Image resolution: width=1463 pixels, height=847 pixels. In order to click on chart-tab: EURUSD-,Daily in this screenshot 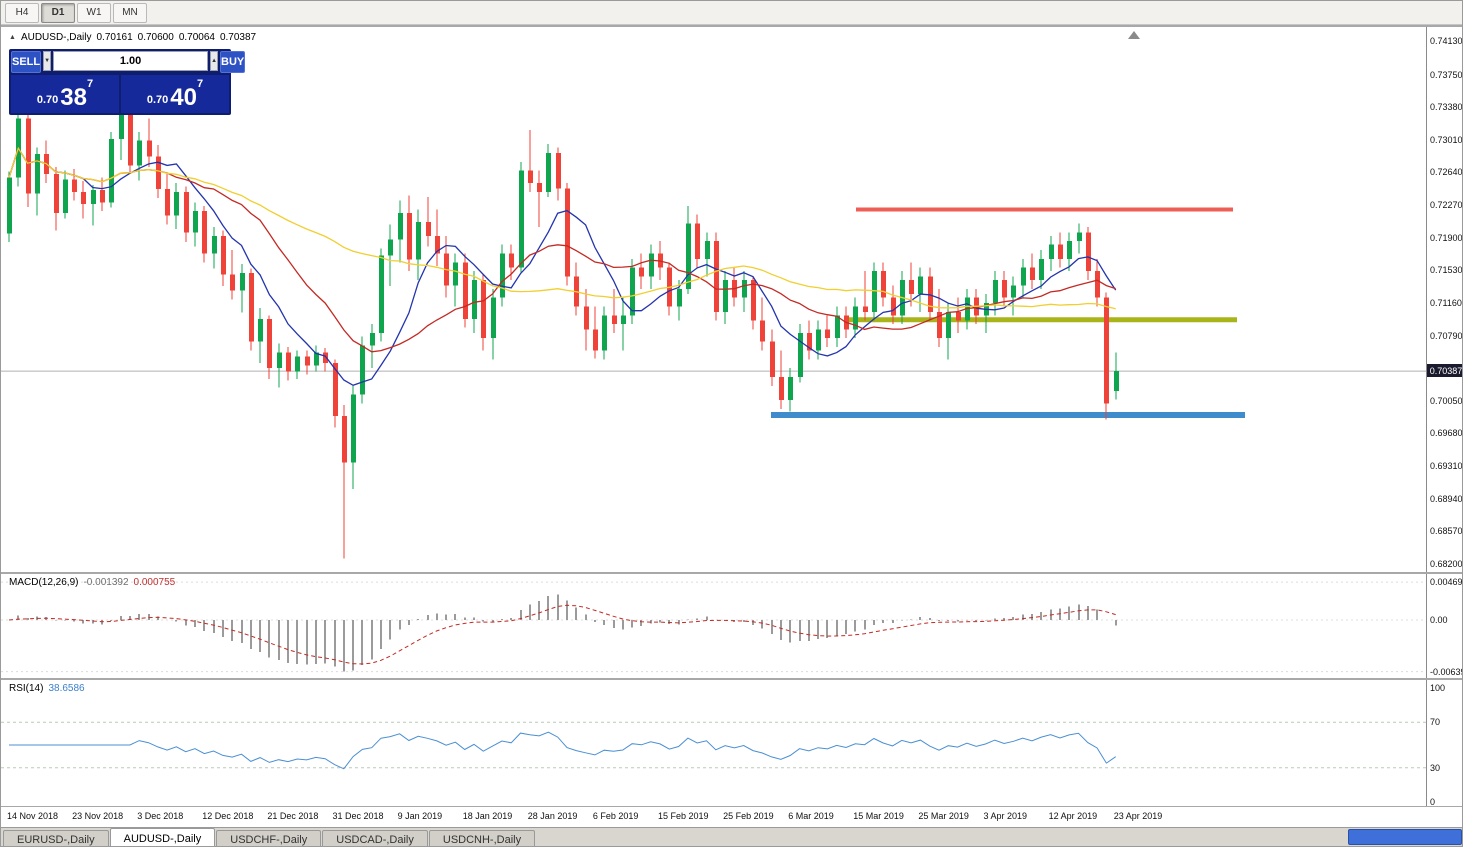, I will do `click(56, 838)`.